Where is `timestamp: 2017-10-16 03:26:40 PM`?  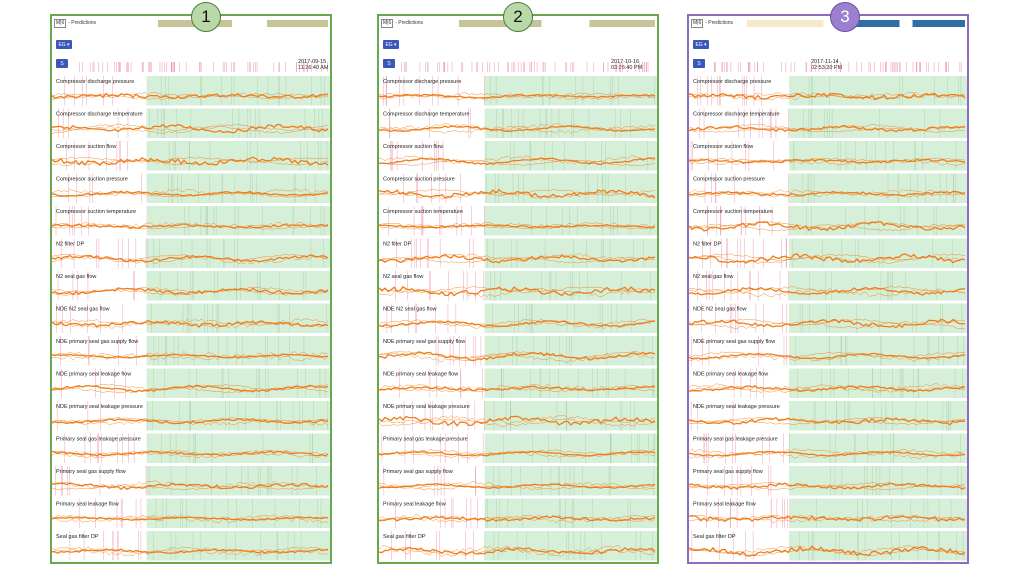 timestamp: 2017-10-16 03:26:40 PM is located at coordinates (627, 65).